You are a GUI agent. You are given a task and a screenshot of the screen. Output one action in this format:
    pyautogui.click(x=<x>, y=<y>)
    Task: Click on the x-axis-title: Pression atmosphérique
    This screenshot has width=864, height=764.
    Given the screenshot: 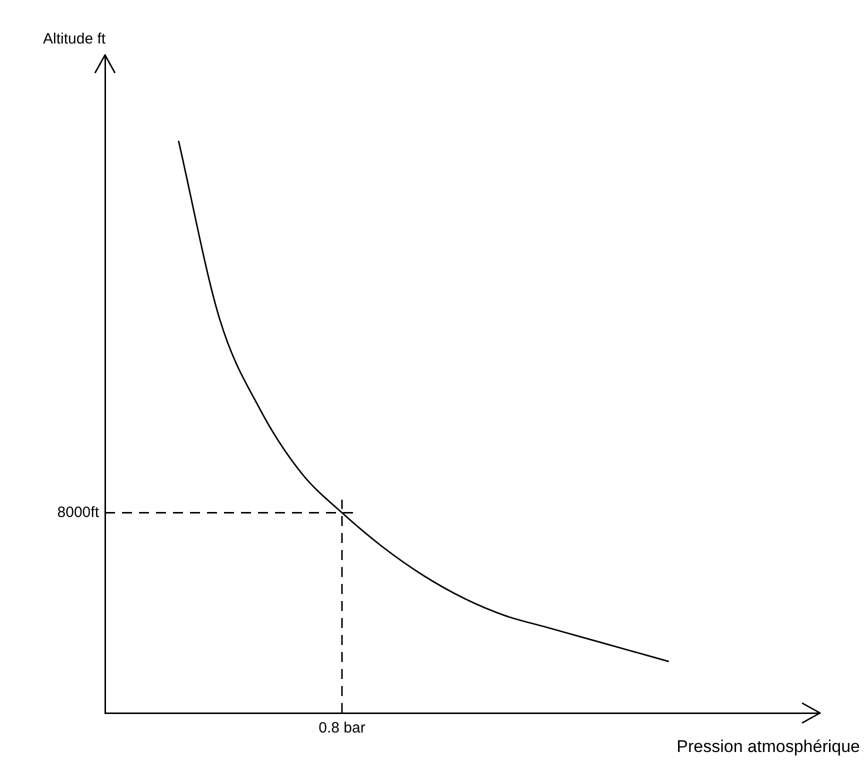 What is the action you would take?
    pyautogui.click(x=768, y=746)
    